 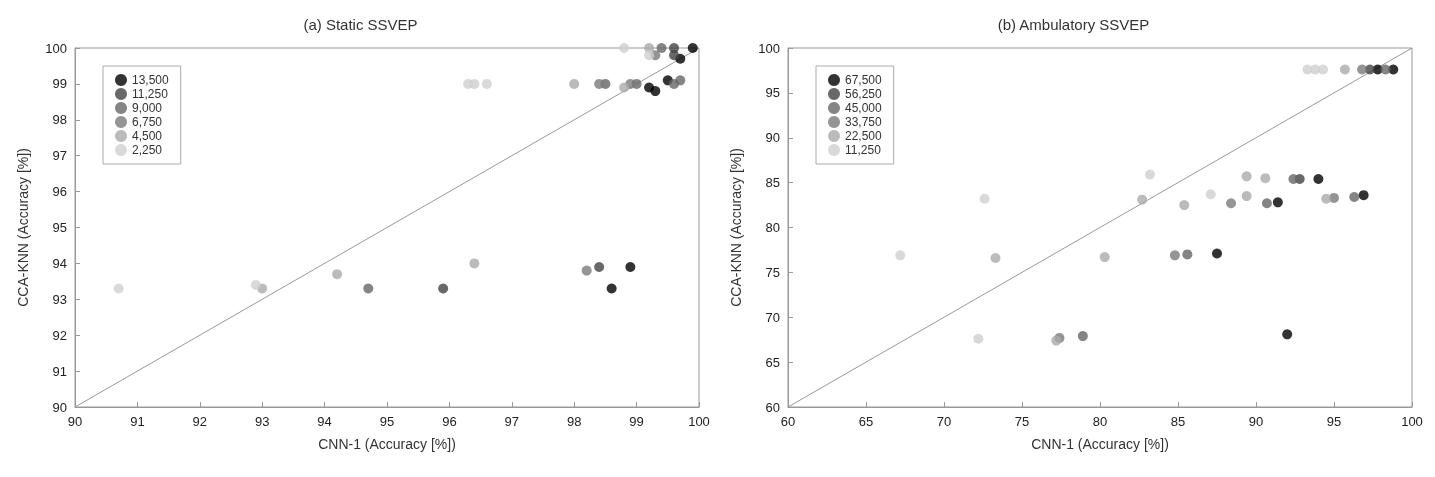 What do you see at coordinates (262, 421) in the screenshot?
I see `x-tick-label: 93` at bounding box center [262, 421].